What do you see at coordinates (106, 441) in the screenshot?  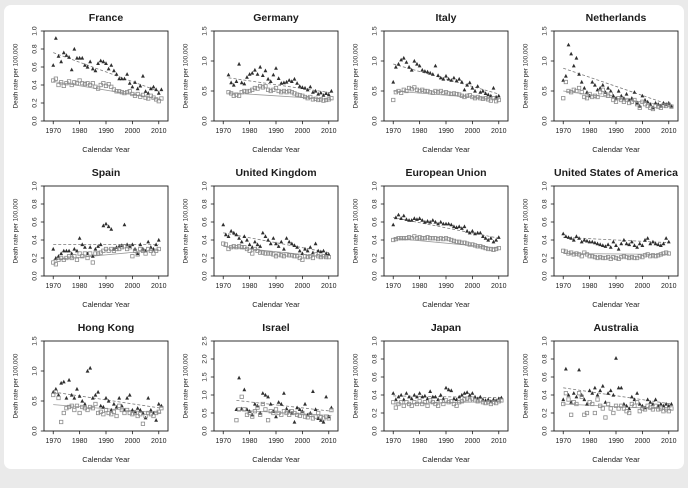 I see `x-tick-label: 1990` at bounding box center [106, 441].